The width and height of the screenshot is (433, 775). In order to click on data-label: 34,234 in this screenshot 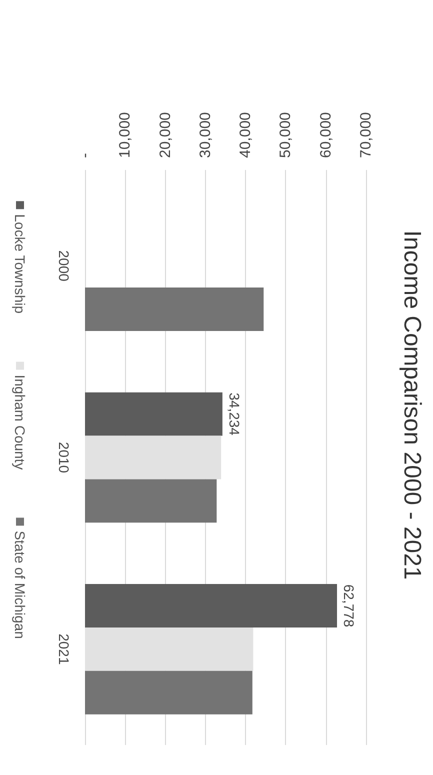, I will do `click(234, 414)`.